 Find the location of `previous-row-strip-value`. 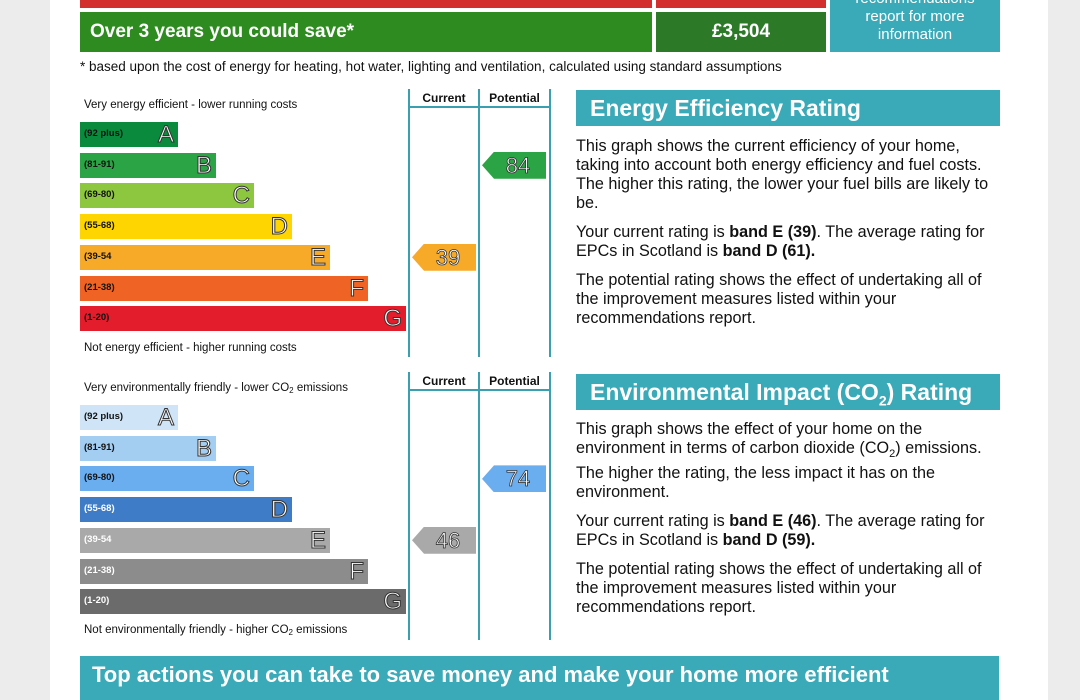

previous-row-strip-value is located at coordinates (741, 4).